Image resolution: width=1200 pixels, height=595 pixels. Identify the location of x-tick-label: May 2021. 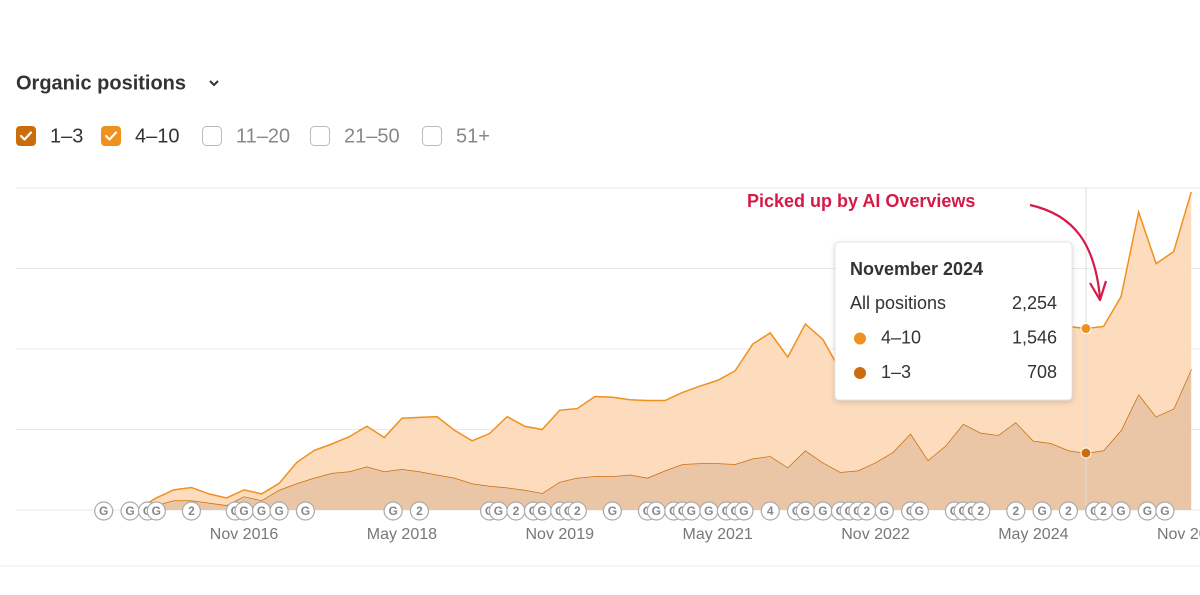
(717, 534).